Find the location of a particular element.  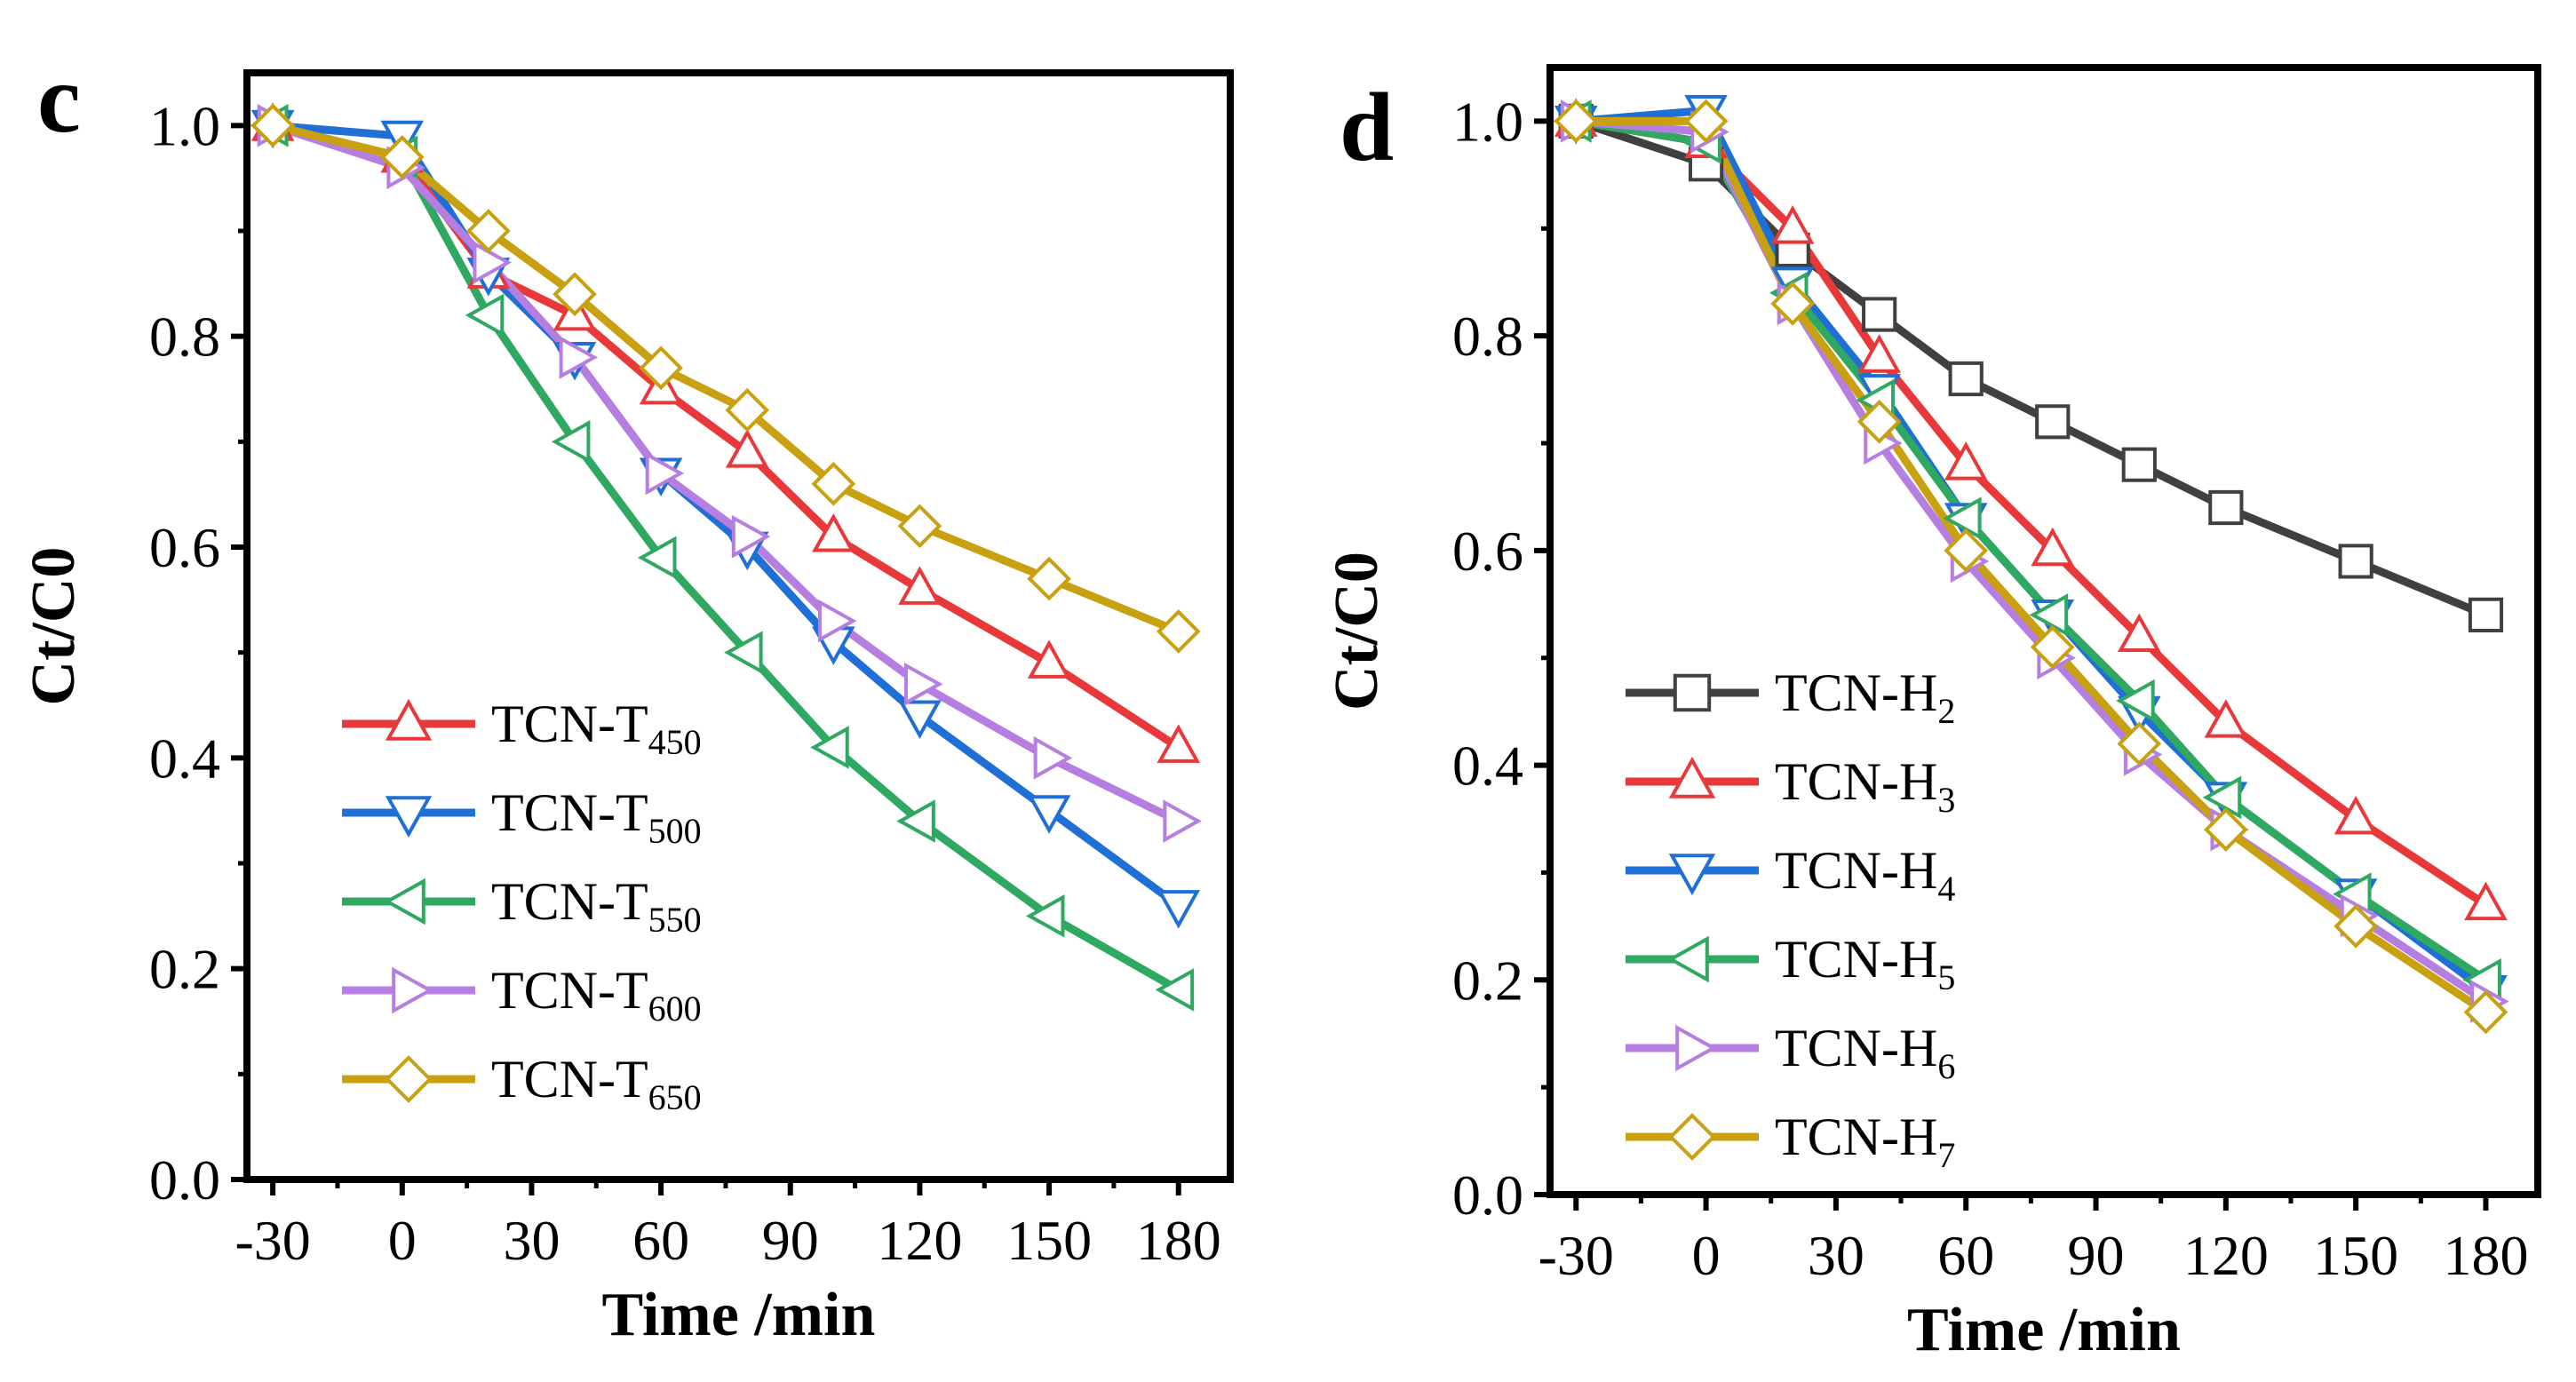

y-tick-label-c-2: 0.4 is located at coordinates (184, 758).